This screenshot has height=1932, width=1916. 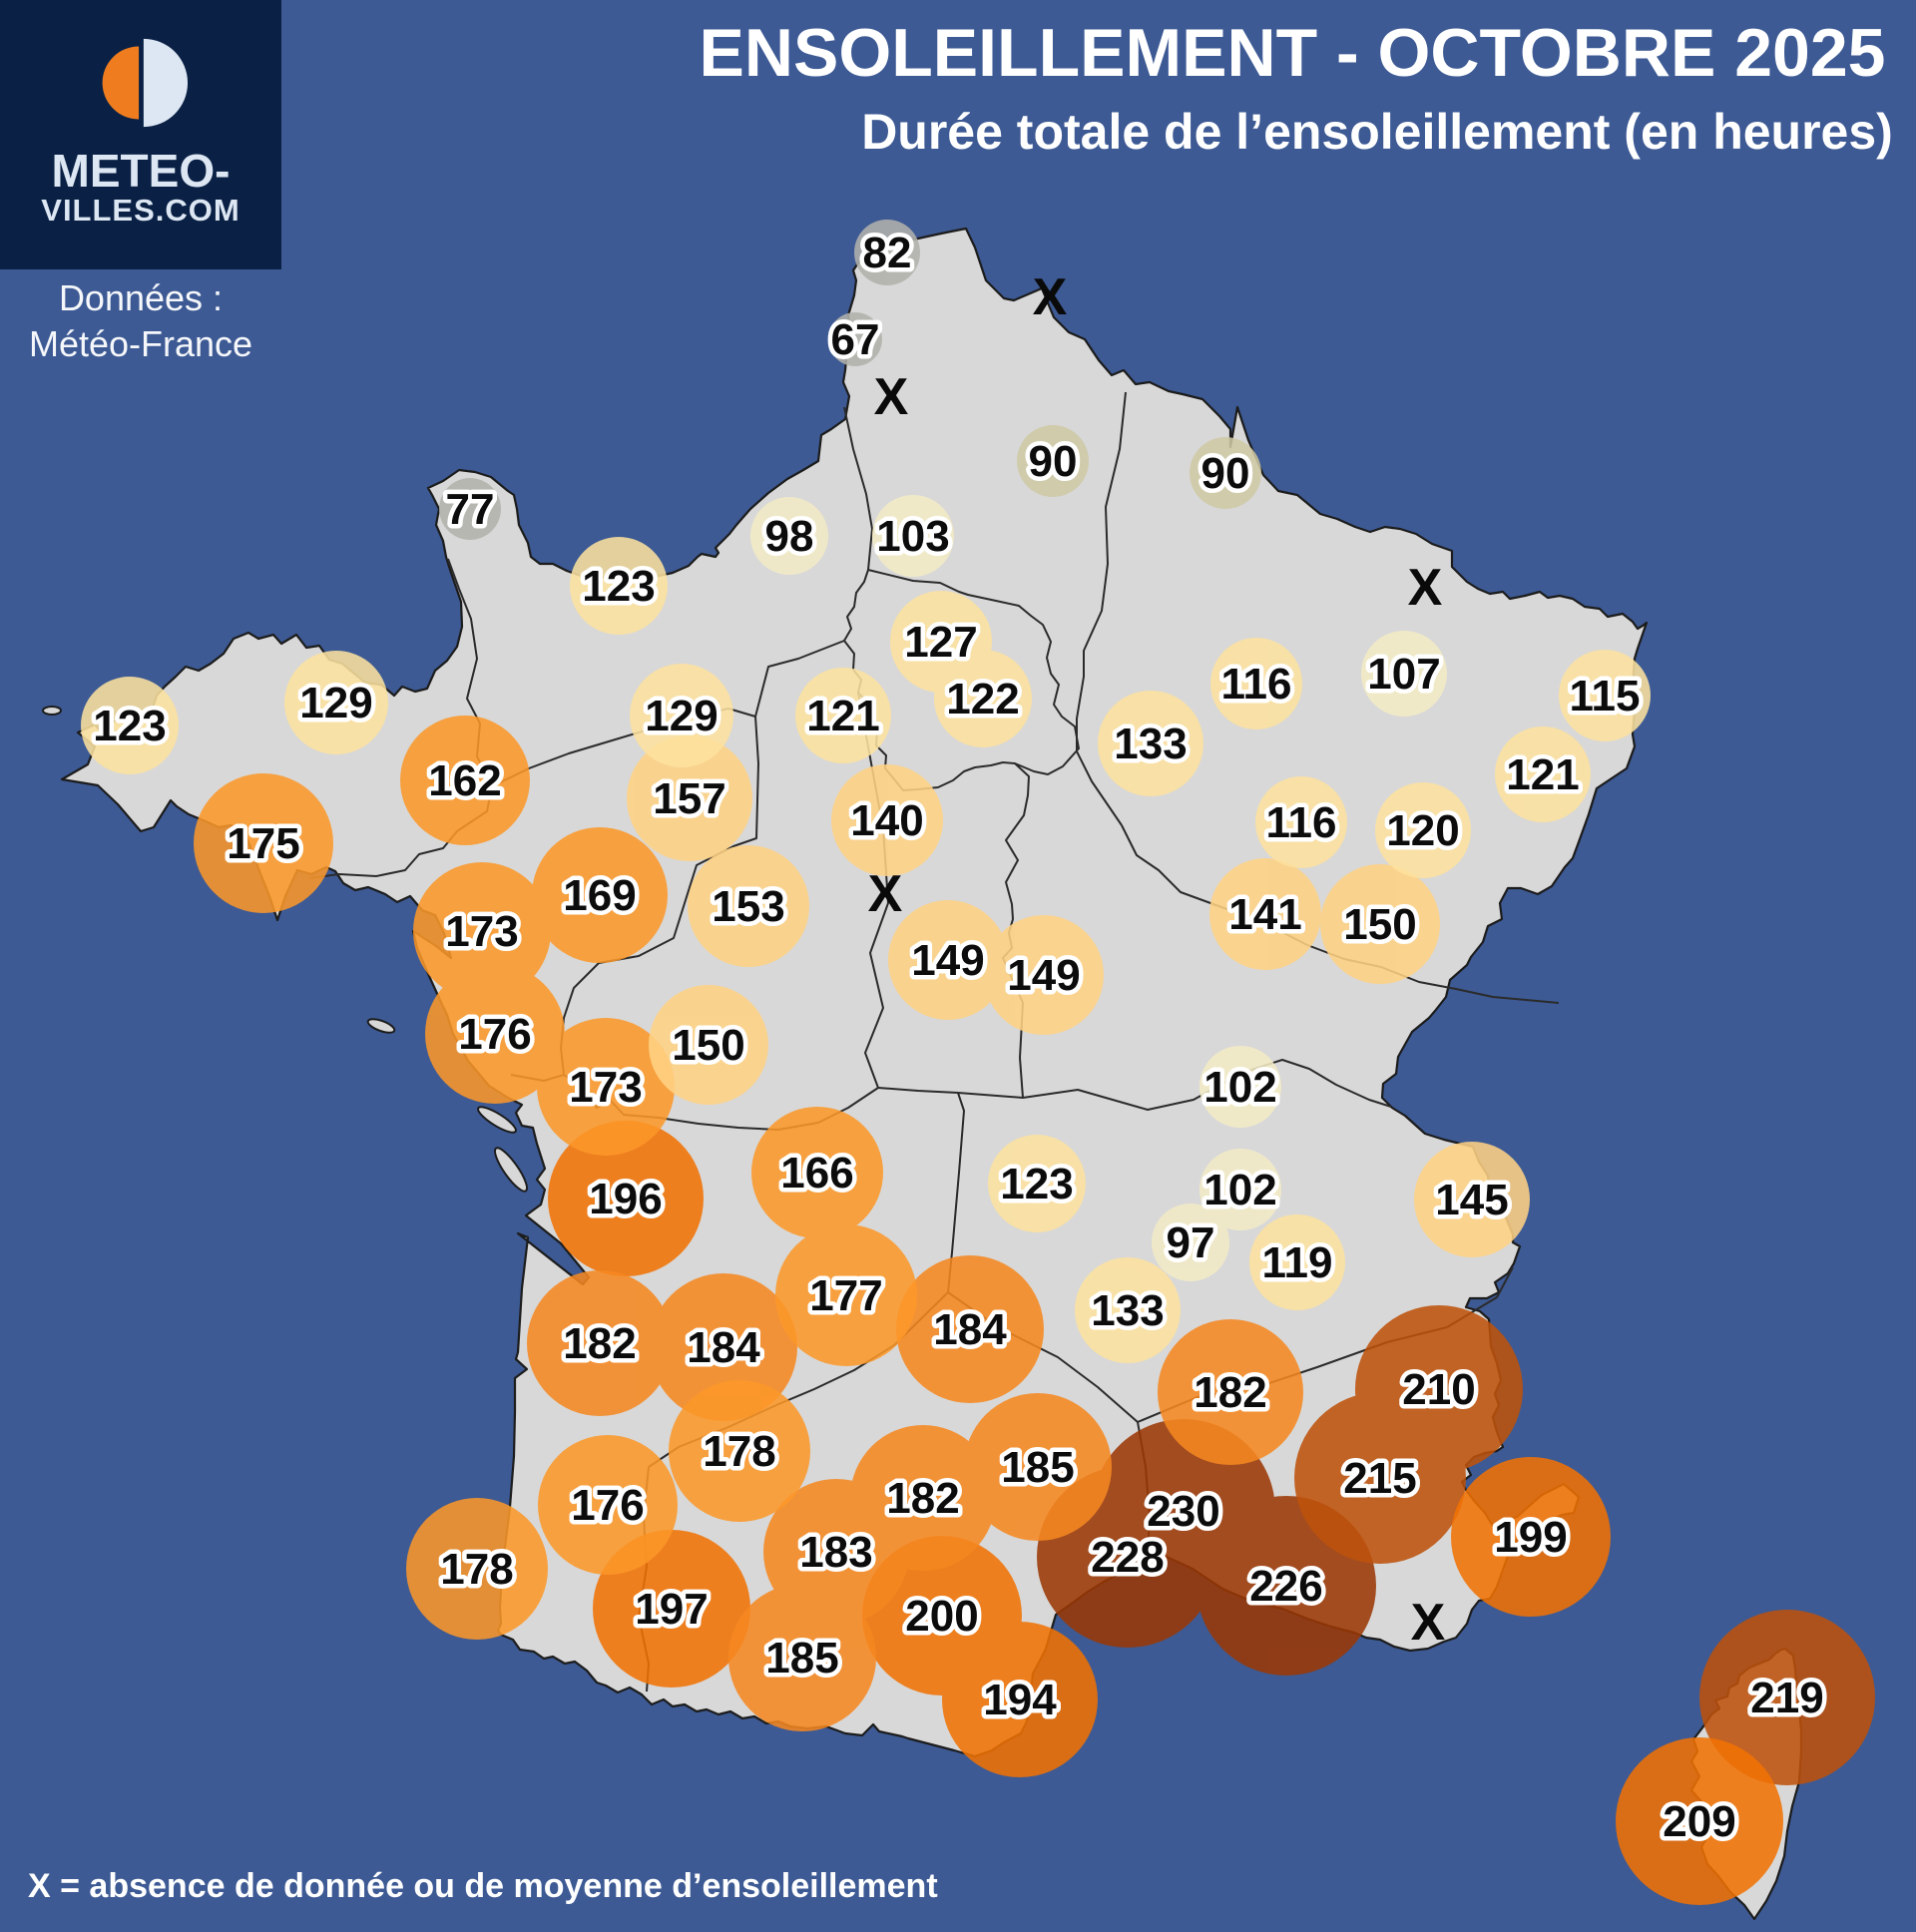 What do you see at coordinates (982, 699) in the screenshot?
I see `svg-text: 122` at bounding box center [982, 699].